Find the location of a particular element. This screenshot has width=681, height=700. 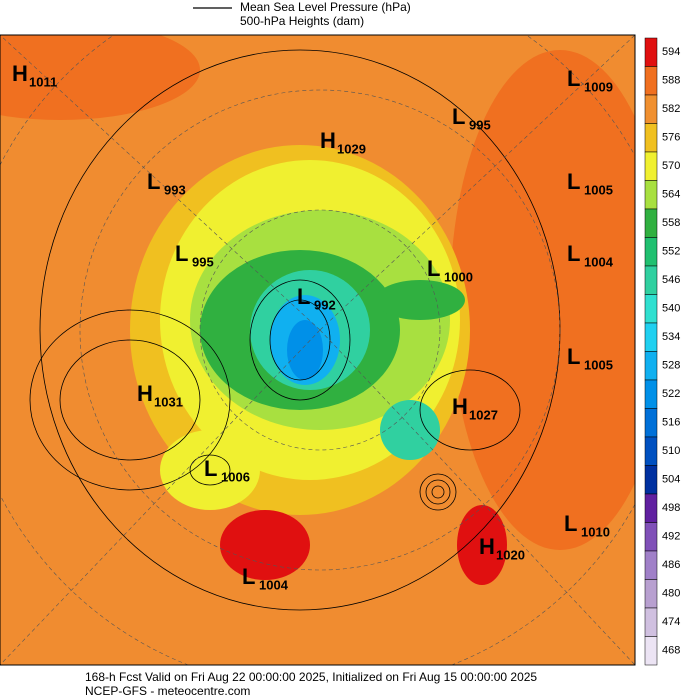

center-value: 1031 is located at coordinates (168, 401).